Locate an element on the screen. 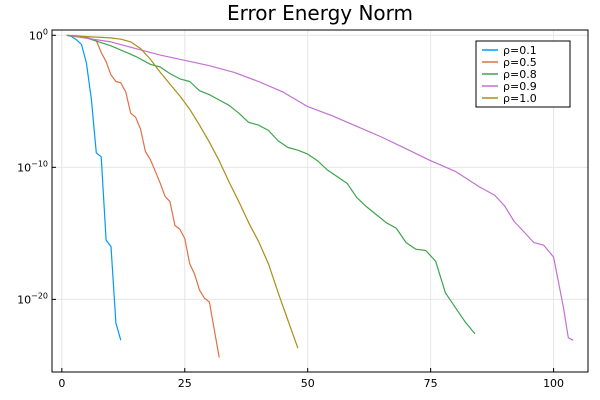 The width and height of the screenshot is (600, 400). legend-label: ρ=0.1 is located at coordinates (520, 50).